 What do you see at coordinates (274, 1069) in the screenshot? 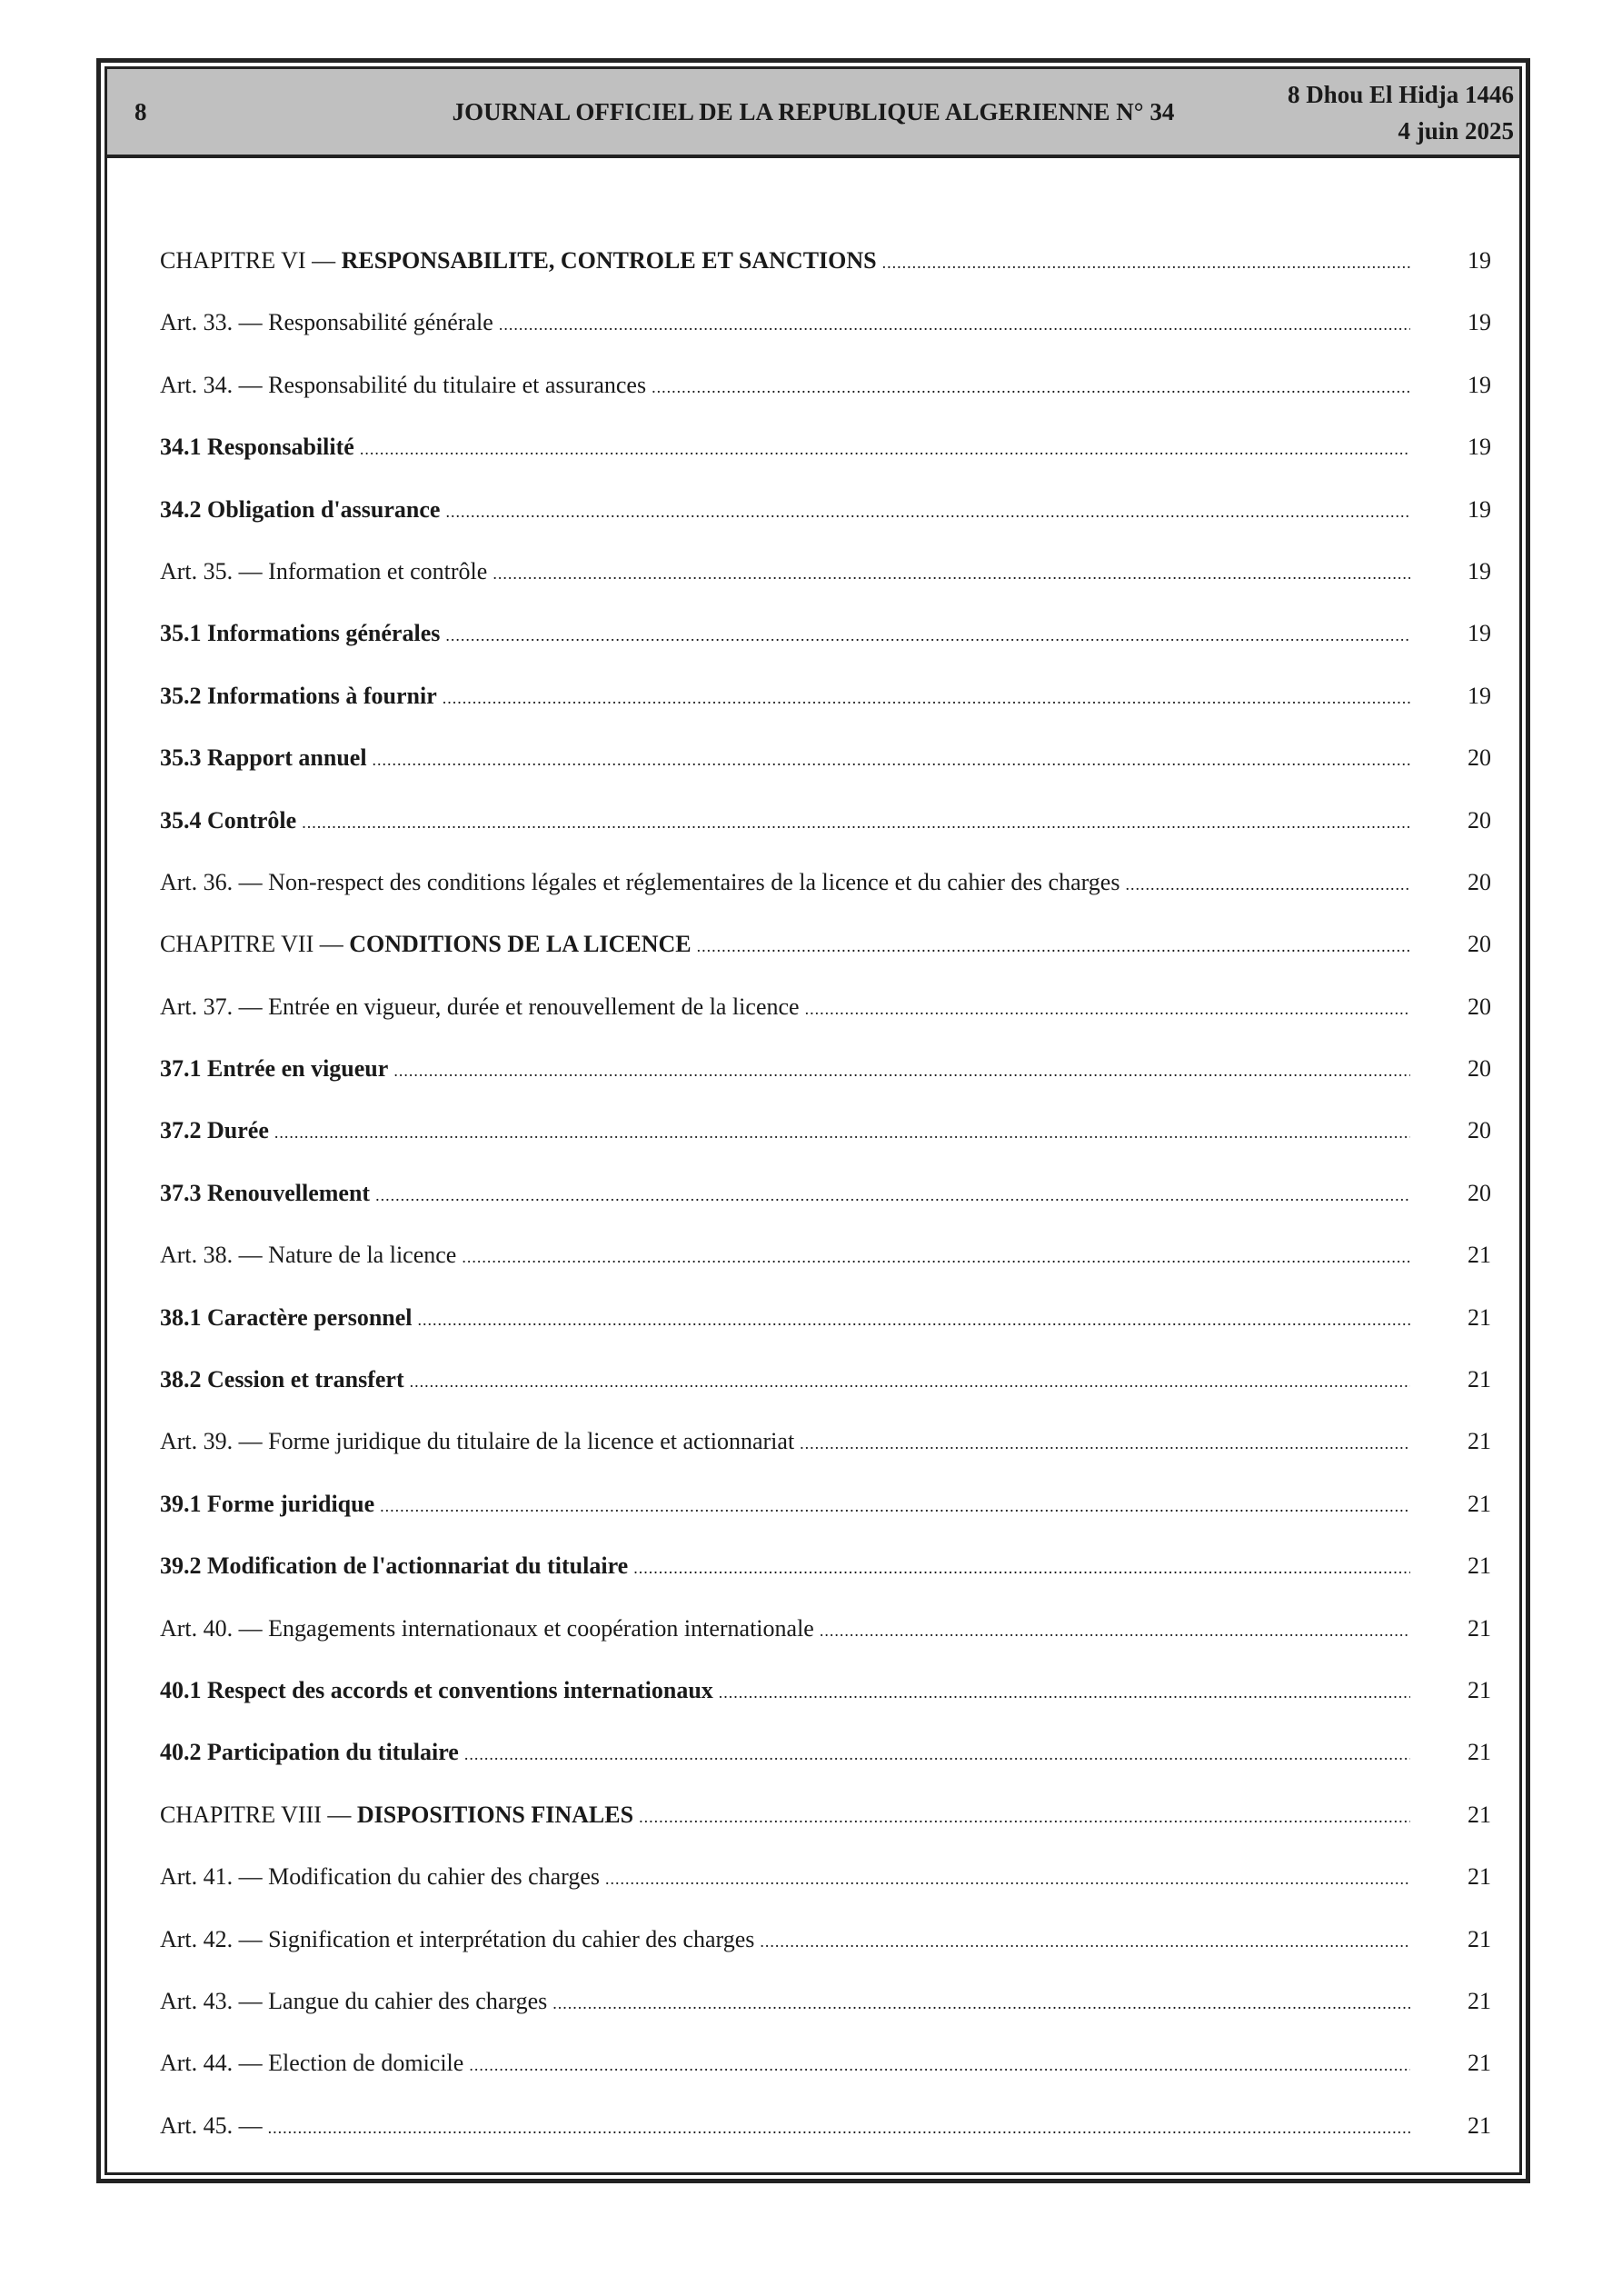
I see `toc-entry-label: 37.1 Entrée en vigueur` at bounding box center [274, 1069].